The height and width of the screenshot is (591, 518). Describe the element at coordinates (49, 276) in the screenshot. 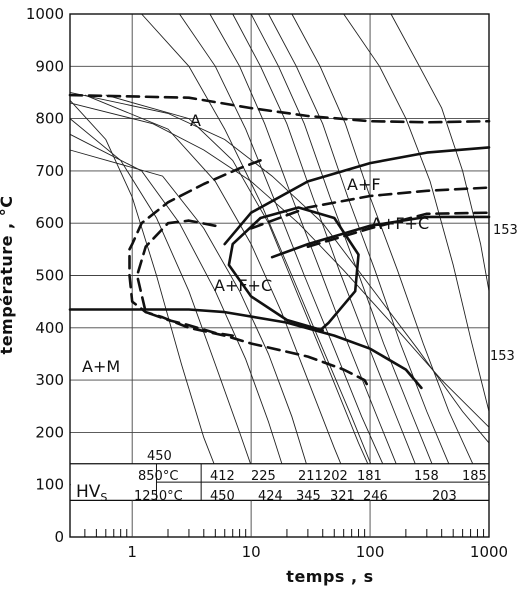

I see `y-tick-label: 500` at that location.